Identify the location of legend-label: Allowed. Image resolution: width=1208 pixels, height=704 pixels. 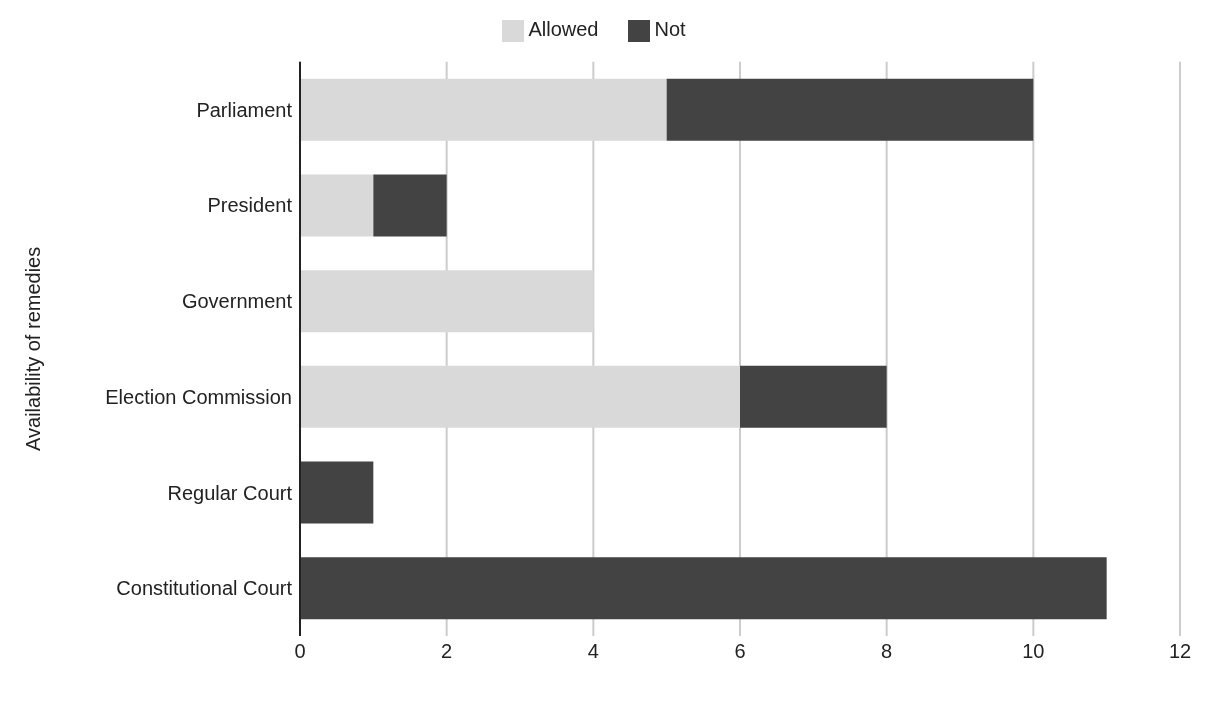
(563, 29).